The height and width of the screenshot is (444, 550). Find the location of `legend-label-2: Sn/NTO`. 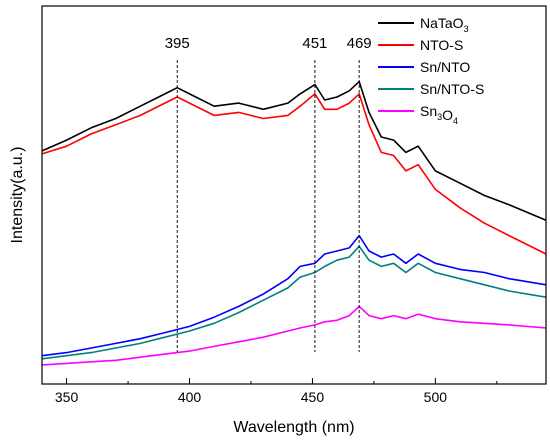

legend-label-2: Sn/NTO is located at coordinates (445, 67).